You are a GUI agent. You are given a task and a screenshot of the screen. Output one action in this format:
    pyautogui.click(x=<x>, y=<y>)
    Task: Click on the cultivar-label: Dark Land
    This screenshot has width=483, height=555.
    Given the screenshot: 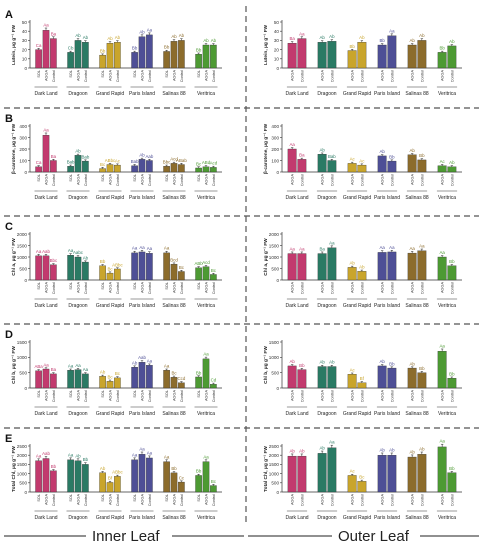 What is the action you would take?
    pyautogui.click(x=45, y=306)
    